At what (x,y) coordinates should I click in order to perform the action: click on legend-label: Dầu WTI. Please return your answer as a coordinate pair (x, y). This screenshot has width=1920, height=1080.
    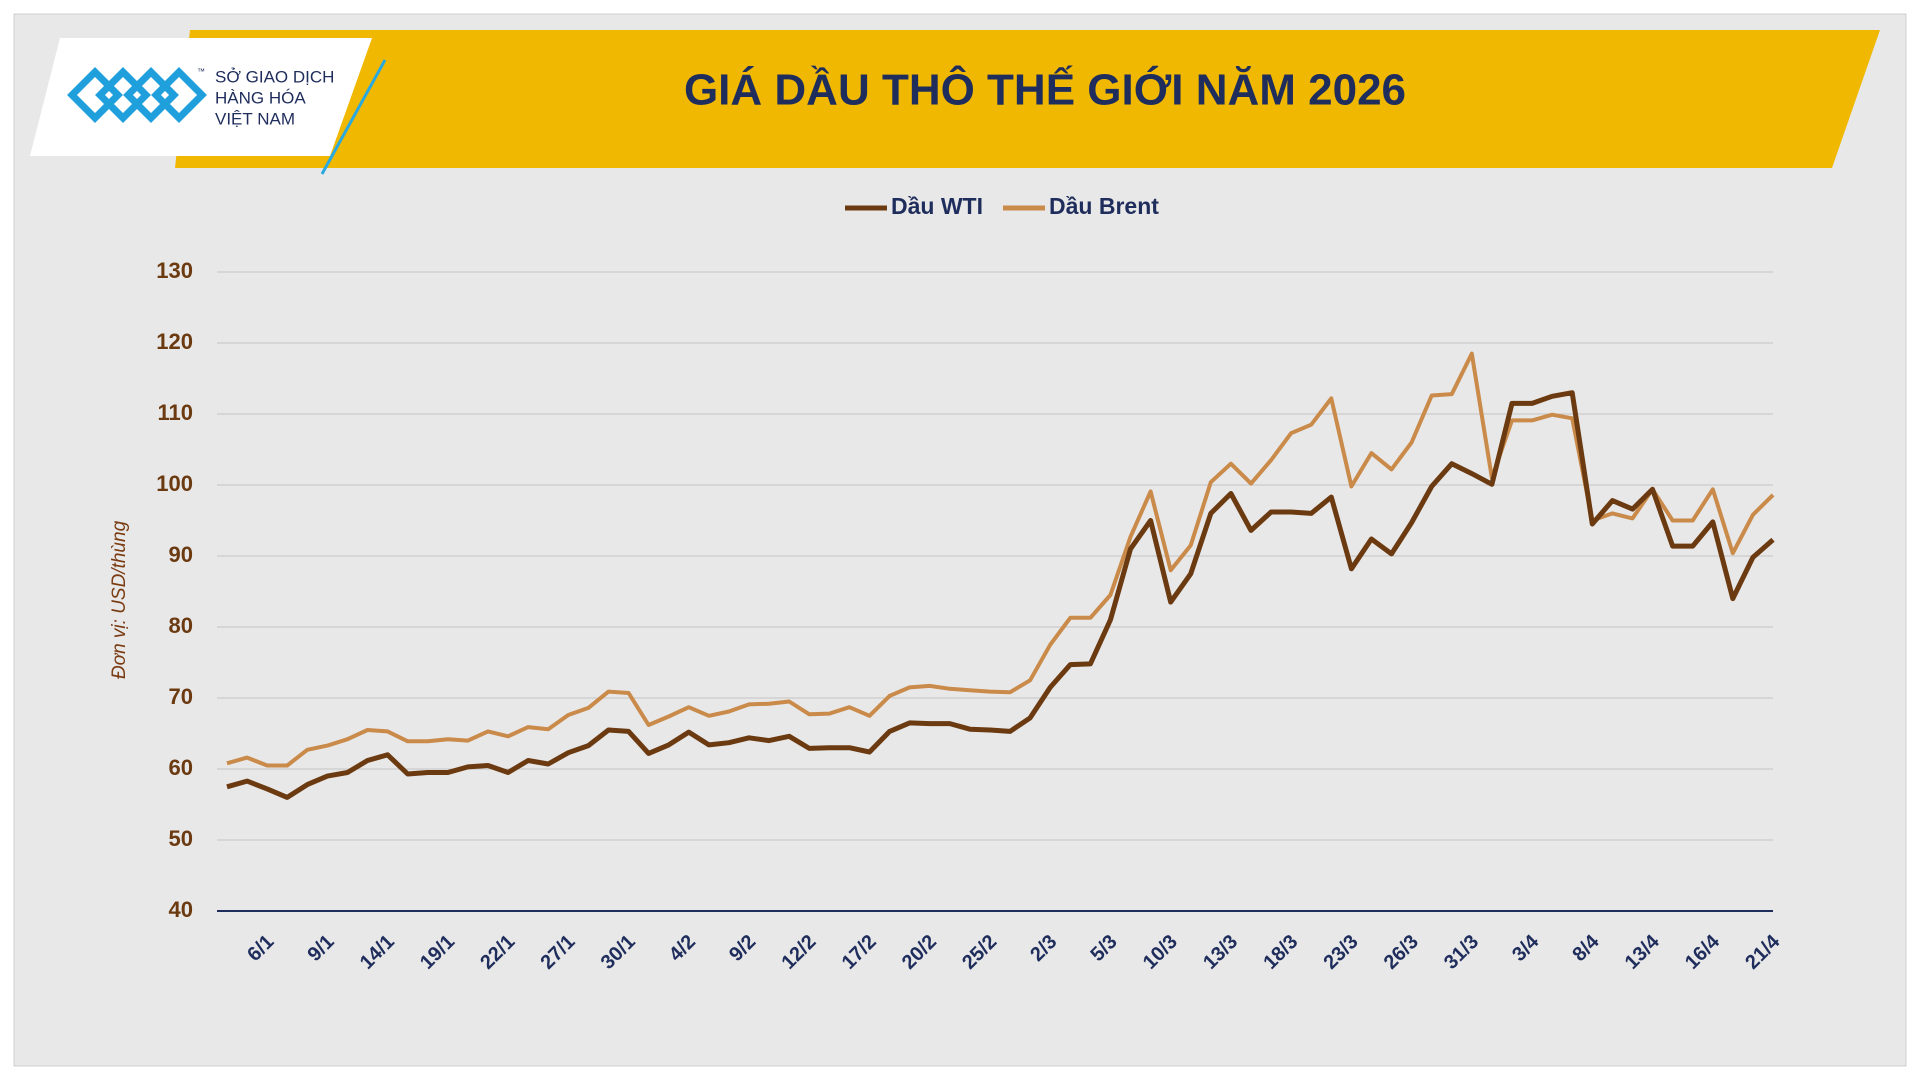
    Looking at the image, I should click on (937, 206).